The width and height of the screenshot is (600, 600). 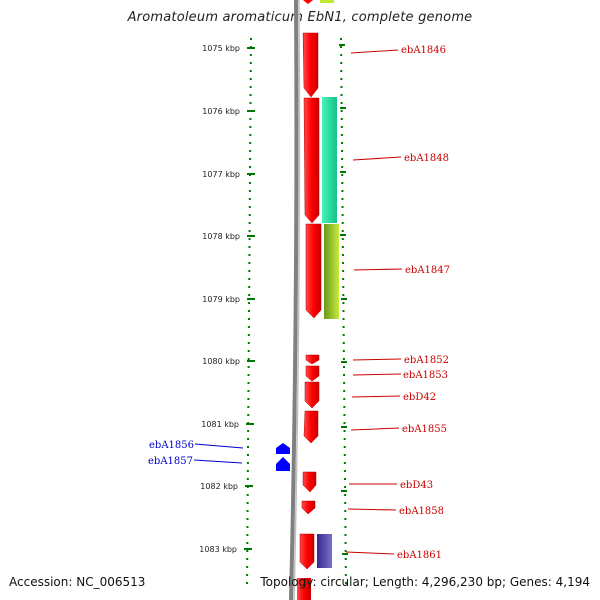 I want to click on gene-arrow-ebA1857, so click(x=283, y=464).